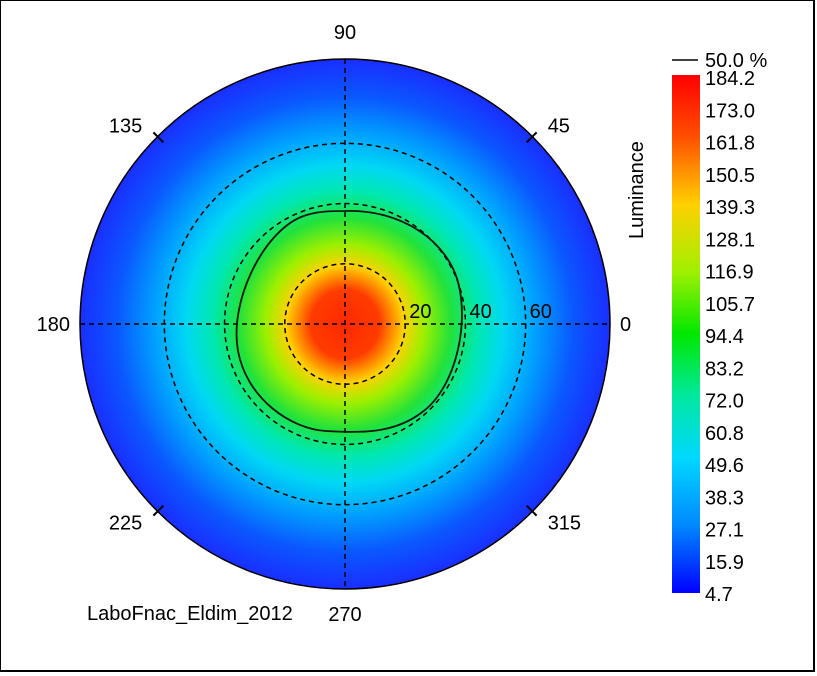 This screenshot has height=676, width=817. Describe the element at coordinates (730, 208) in the screenshot. I see `colorbar-tick-label: 139.3` at that location.